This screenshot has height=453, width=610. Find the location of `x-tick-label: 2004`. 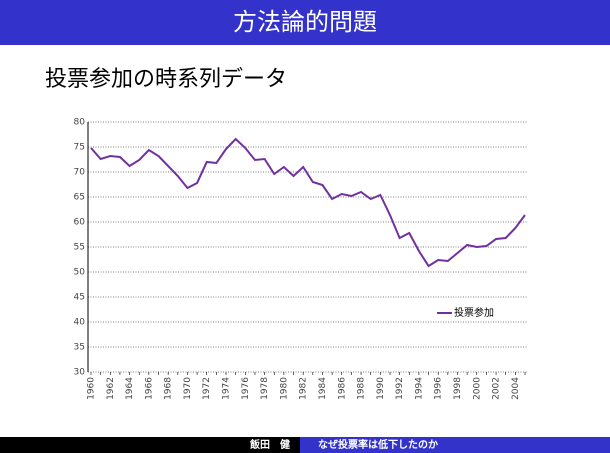

x-tick-label: 2004 is located at coordinates (516, 388).